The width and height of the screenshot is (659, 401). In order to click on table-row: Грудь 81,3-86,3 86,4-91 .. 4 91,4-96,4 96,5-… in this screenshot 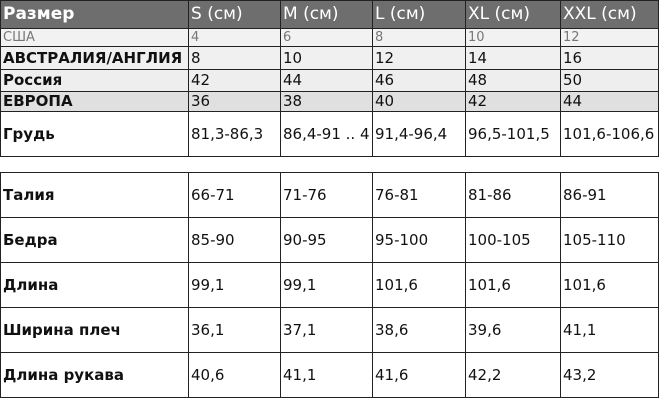, I will do `click(329, 134)`.